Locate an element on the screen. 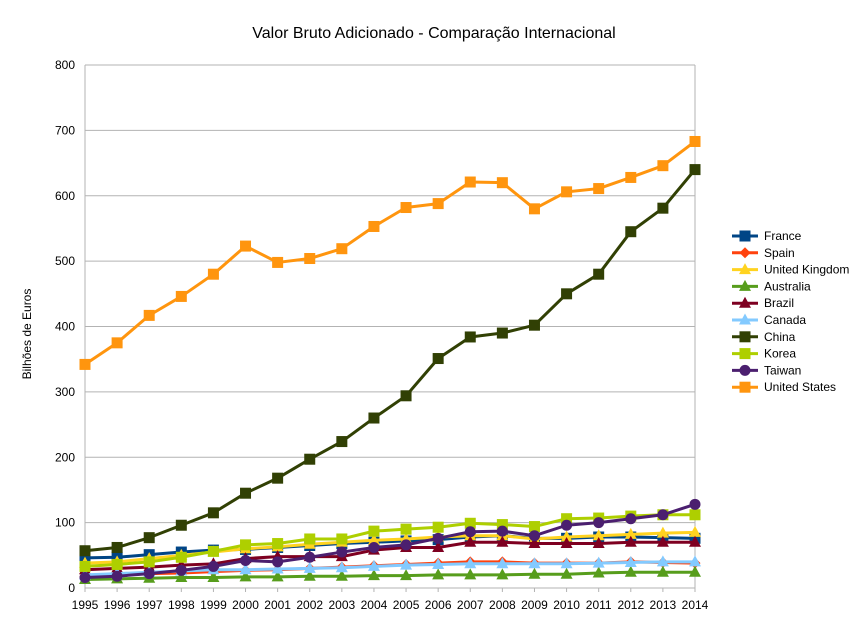 This screenshot has height=628, width=868. legend-label: Brazil is located at coordinates (779, 303).